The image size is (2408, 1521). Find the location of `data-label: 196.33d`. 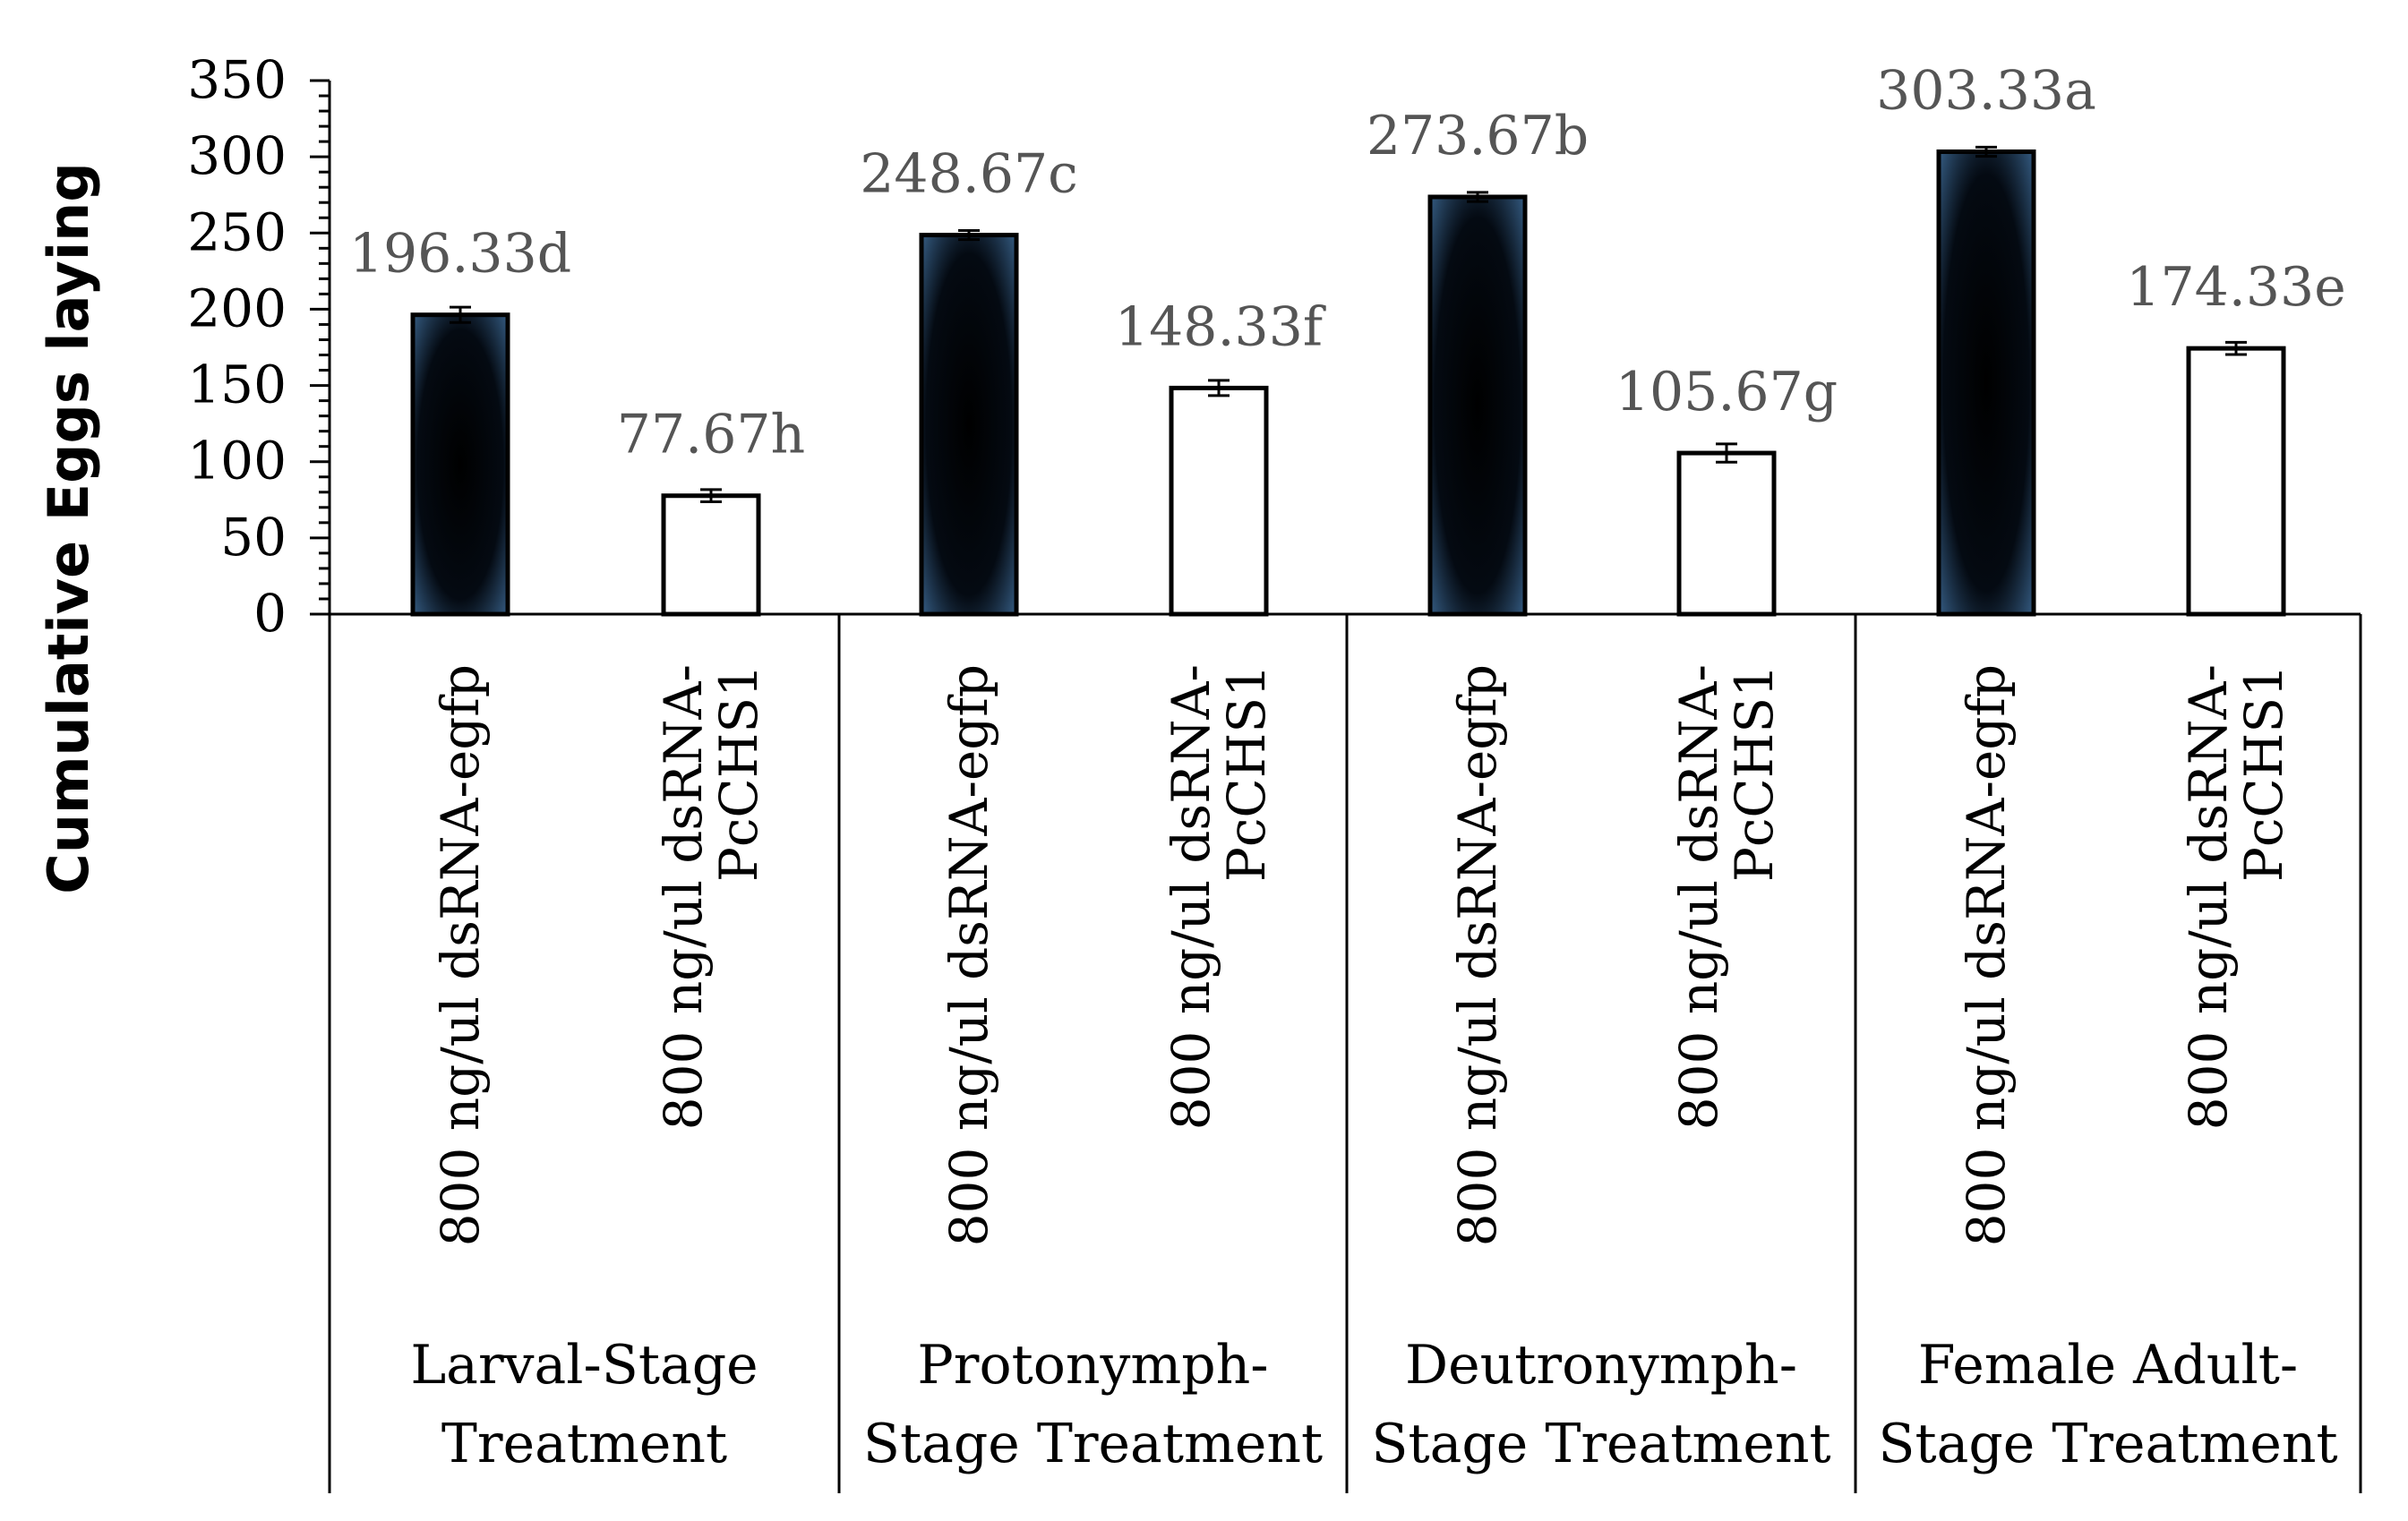

data-label: 196.33d is located at coordinates (460, 254).